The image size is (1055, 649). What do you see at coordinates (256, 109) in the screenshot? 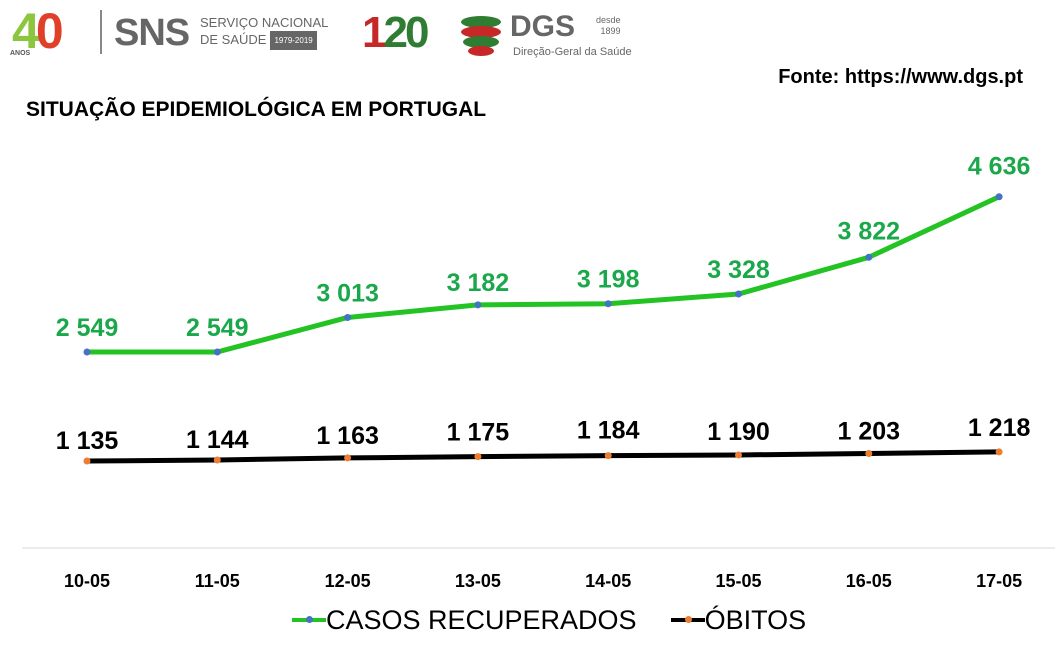
I see `chart-title: SITUAÇÃO EPIDEMIOLÓGICA EM PORTUGAL` at bounding box center [256, 109].